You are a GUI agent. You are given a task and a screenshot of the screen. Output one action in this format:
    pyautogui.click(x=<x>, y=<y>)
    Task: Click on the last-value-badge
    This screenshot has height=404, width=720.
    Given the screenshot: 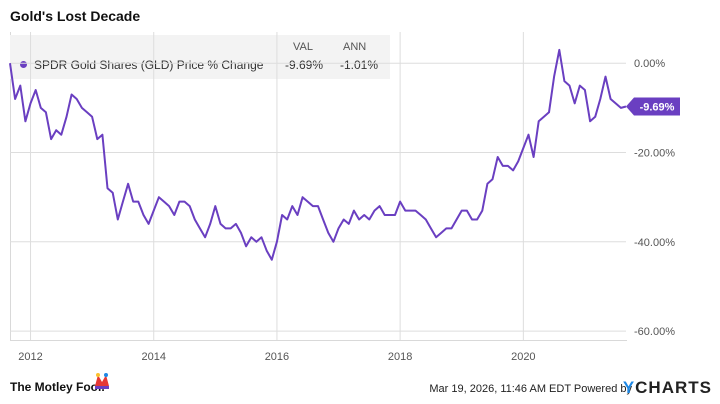 What is the action you would take?
    pyautogui.click(x=653, y=106)
    